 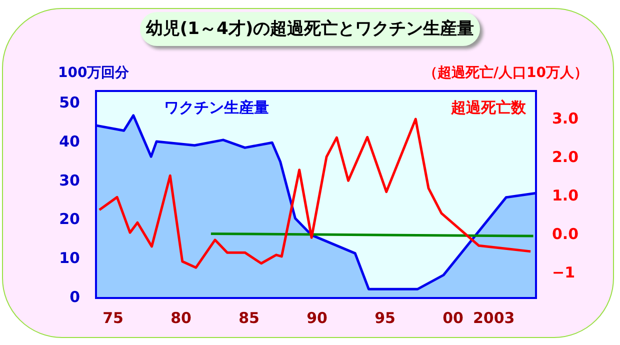 I want to click on series-label: ワクチン生産量, so click(x=216, y=107).